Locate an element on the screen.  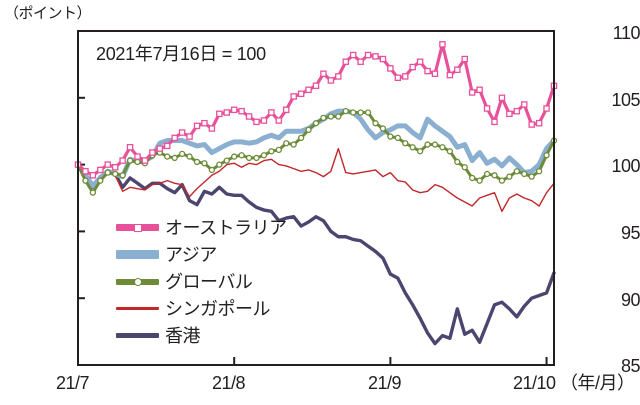
legend-item-singapore: シンガポール is located at coordinates (201, 308).